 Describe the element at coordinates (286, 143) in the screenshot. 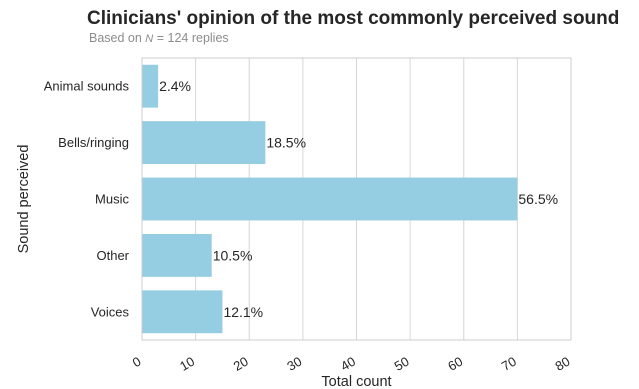

I see `data-label: 18.5%` at that location.